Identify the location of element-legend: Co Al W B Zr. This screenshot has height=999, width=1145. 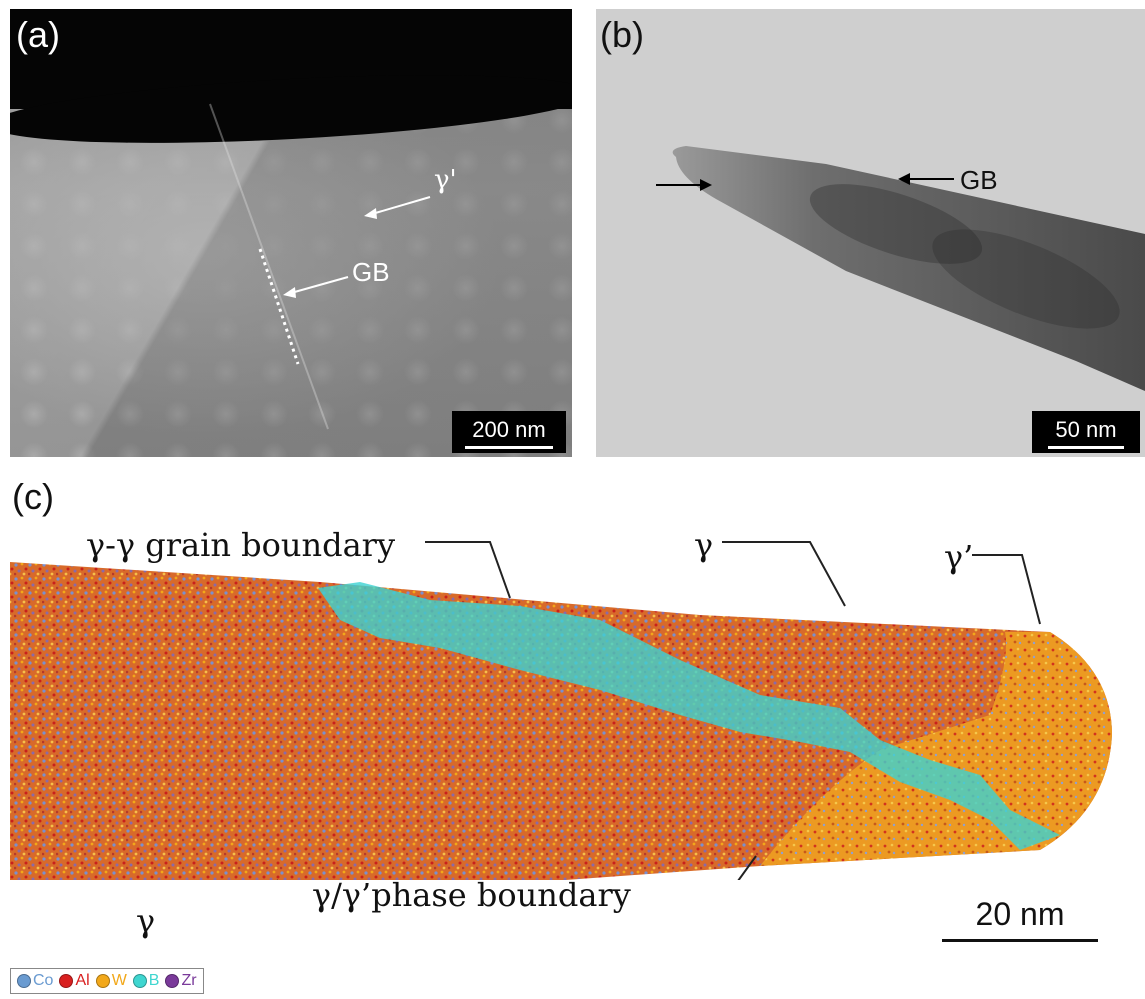
(107, 981).